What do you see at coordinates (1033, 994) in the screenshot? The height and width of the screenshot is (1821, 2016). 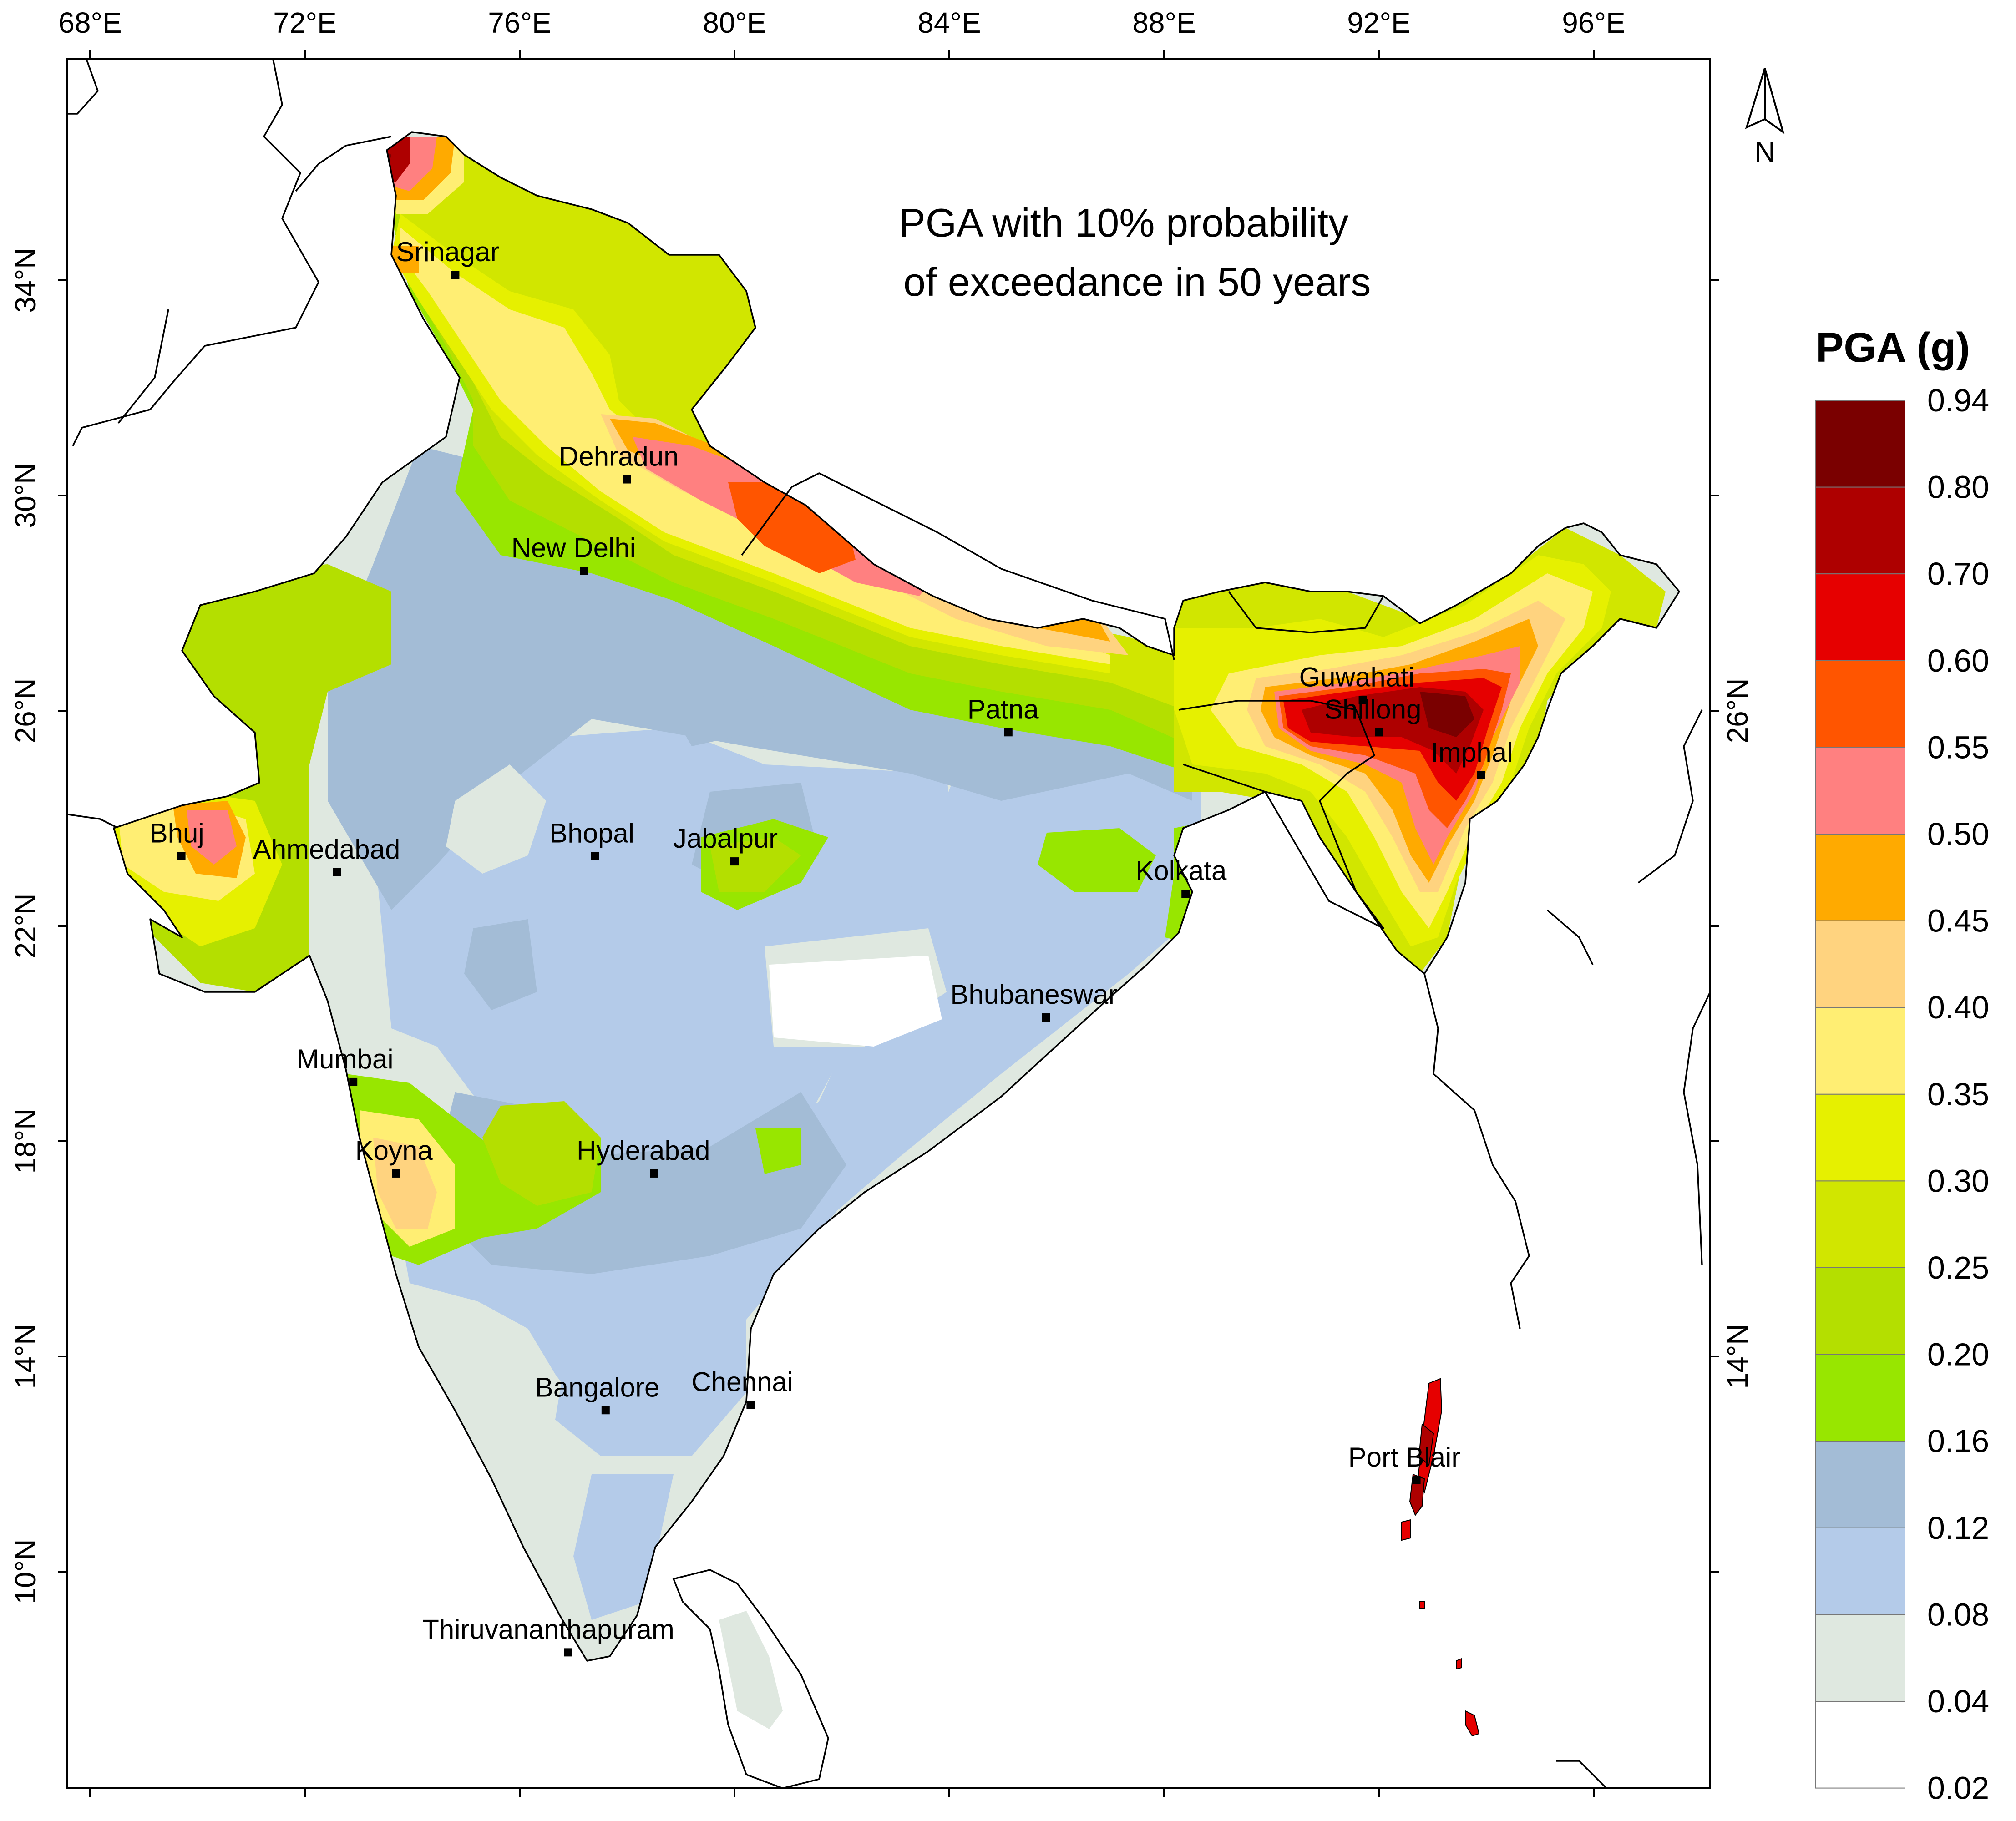 I see `city-label: Bhubaneswar` at bounding box center [1033, 994].